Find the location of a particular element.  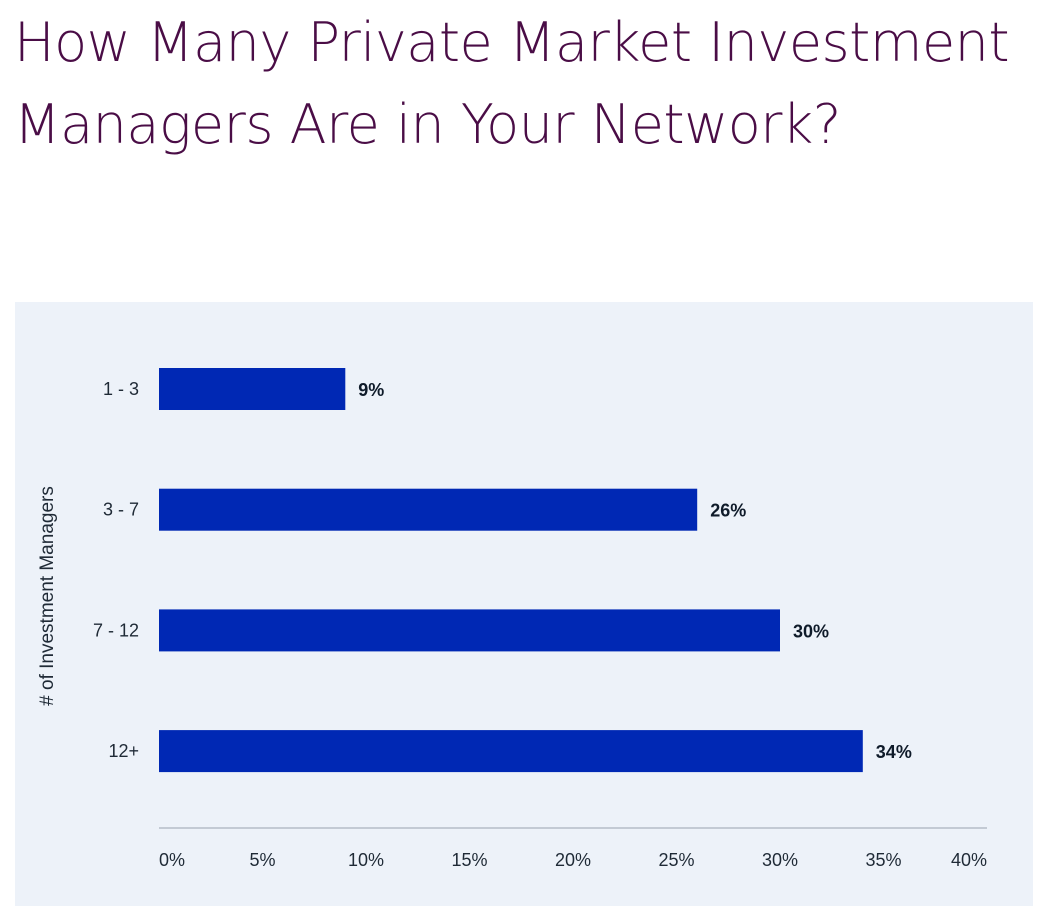

category-label: 1 - 3 is located at coordinates (121, 389).